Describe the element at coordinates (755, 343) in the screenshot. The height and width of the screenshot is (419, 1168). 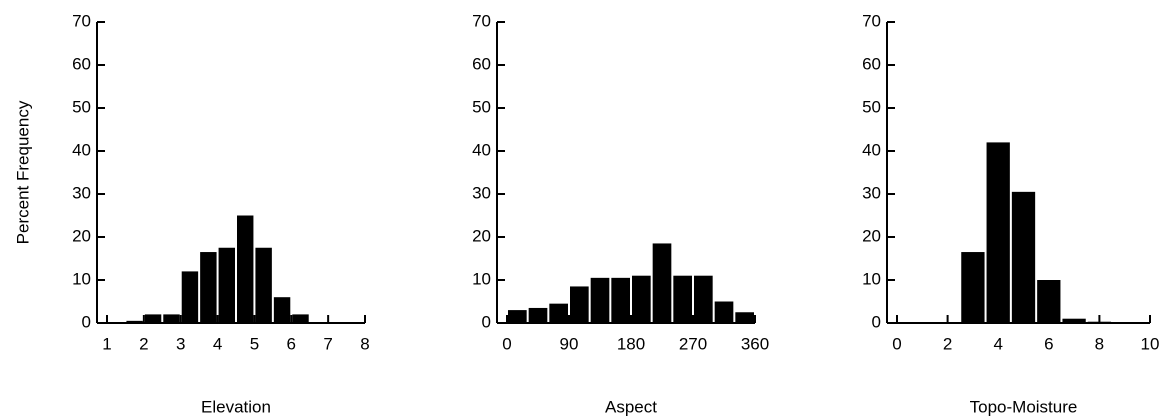
I see `x-tick-label: 360` at that location.